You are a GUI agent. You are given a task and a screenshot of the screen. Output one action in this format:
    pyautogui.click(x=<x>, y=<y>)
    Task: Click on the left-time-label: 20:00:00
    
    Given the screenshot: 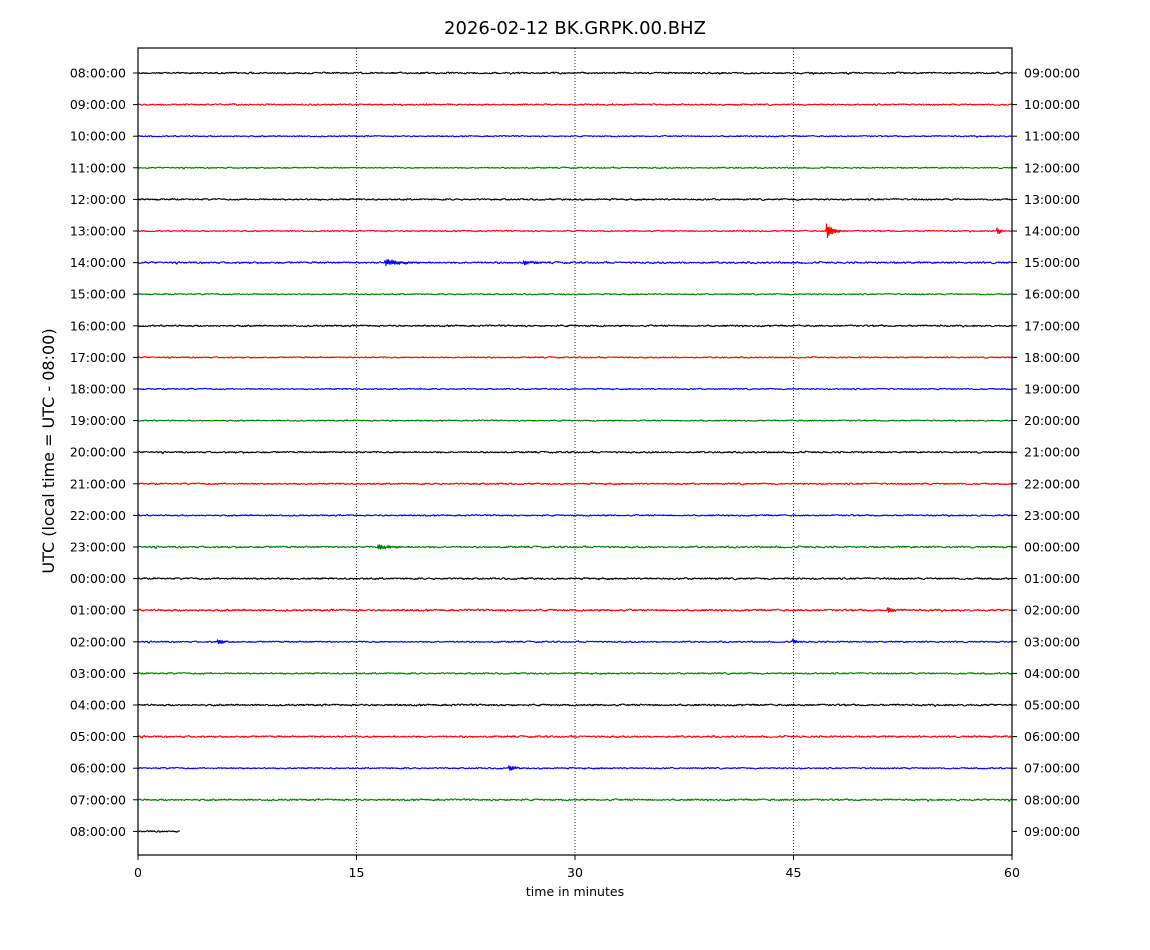 What is the action you would take?
    pyautogui.click(x=98, y=452)
    